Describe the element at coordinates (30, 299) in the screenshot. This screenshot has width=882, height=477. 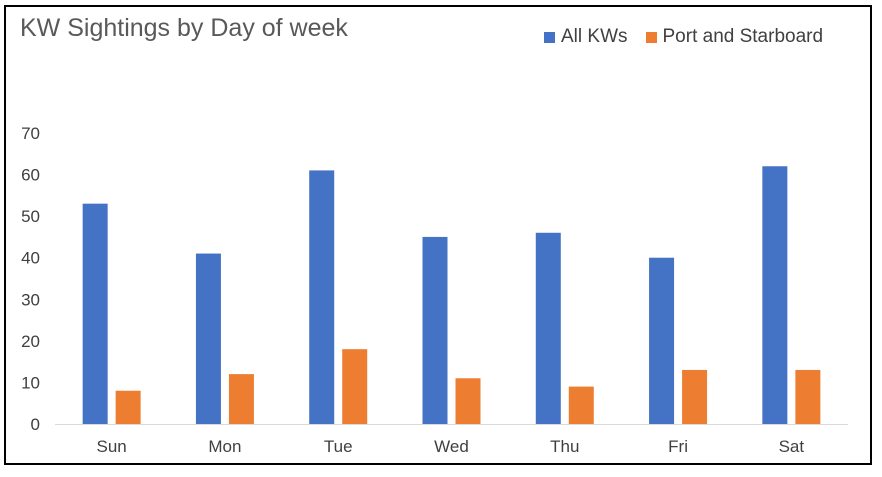
I see `y-tick-label: 30` at that location.